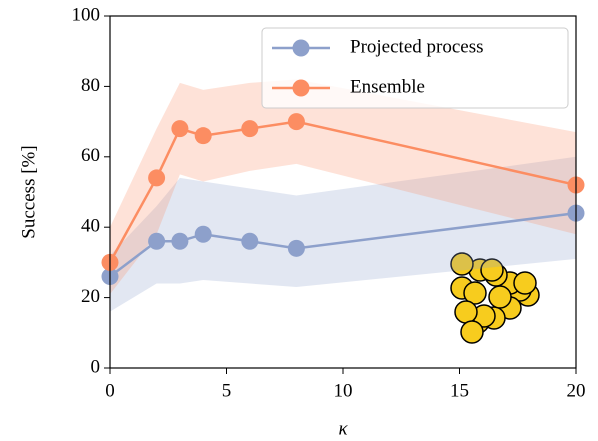  I want to click on legend: Projected process Ensemble, so click(415, 68).